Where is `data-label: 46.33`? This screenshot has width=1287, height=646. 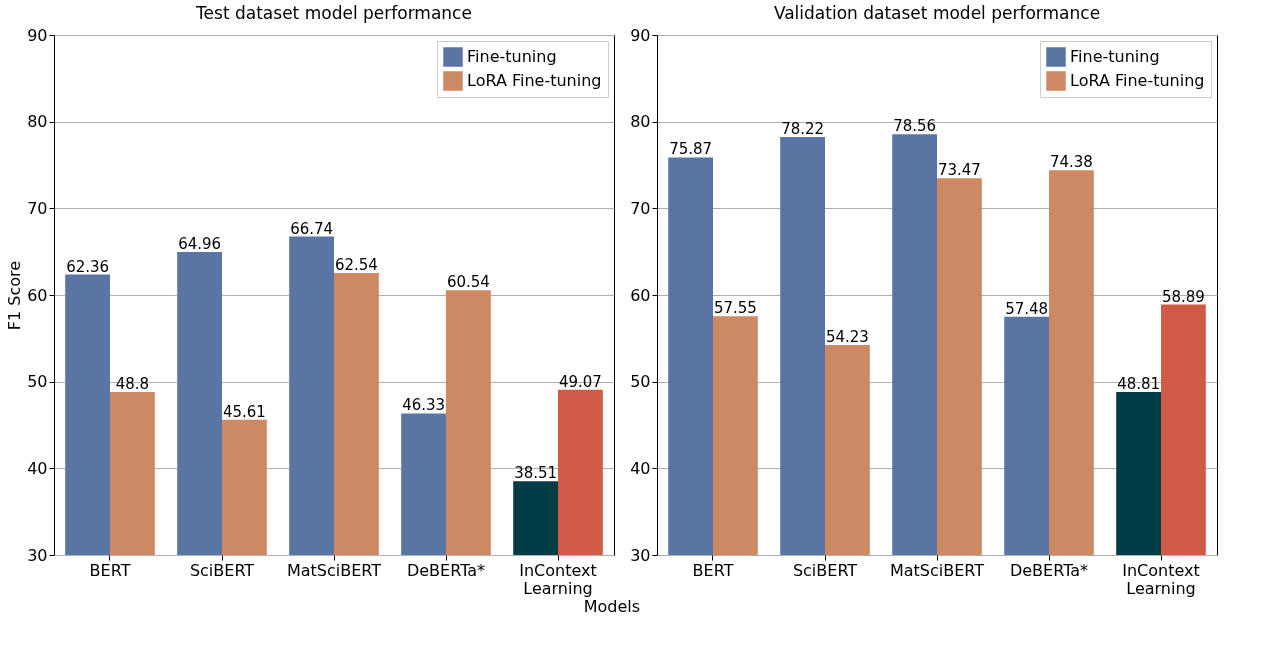 data-label: 46.33 is located at coordinates (424, 405).